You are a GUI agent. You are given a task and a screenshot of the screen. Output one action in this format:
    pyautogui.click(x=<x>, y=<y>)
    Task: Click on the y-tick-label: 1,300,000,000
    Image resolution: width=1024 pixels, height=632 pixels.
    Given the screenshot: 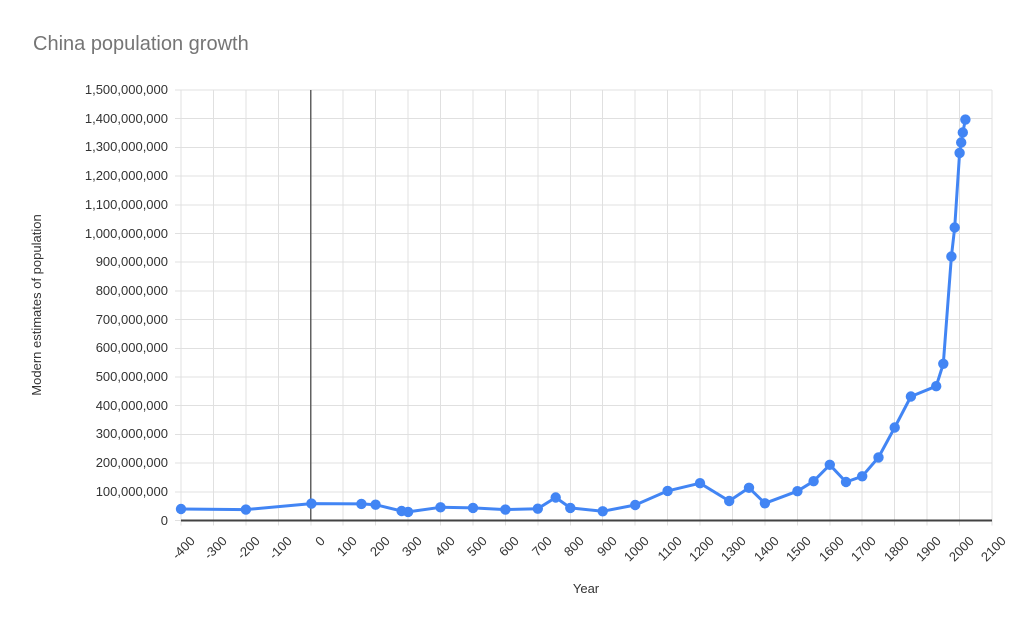 What is the action you would take?
    pyautogui.click(x=126, y=147)
    